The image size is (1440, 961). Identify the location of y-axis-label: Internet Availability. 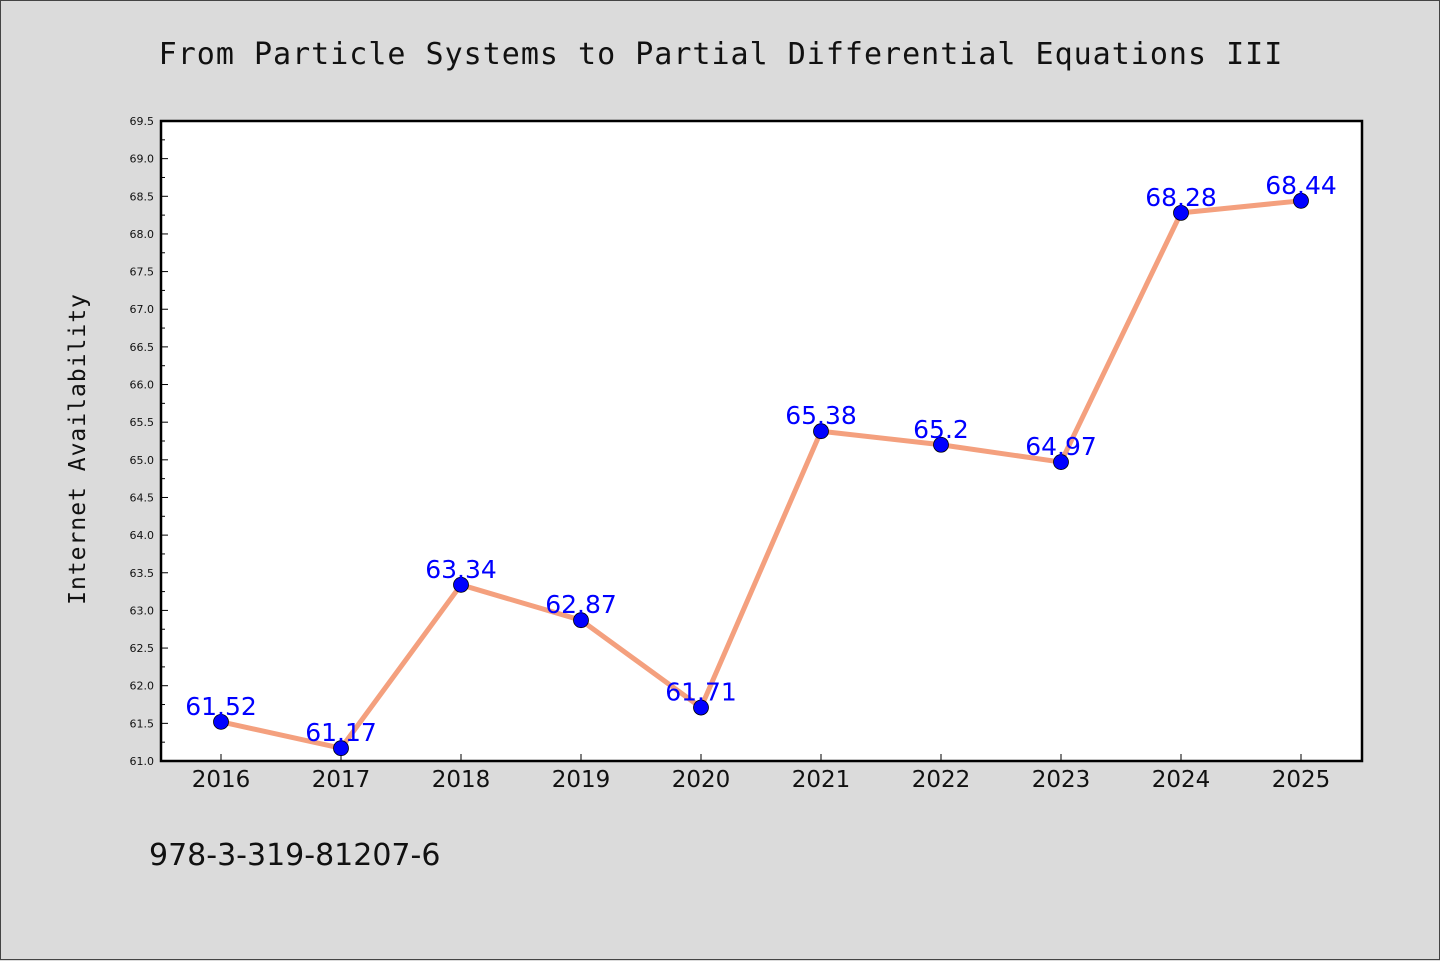
(78, 449).